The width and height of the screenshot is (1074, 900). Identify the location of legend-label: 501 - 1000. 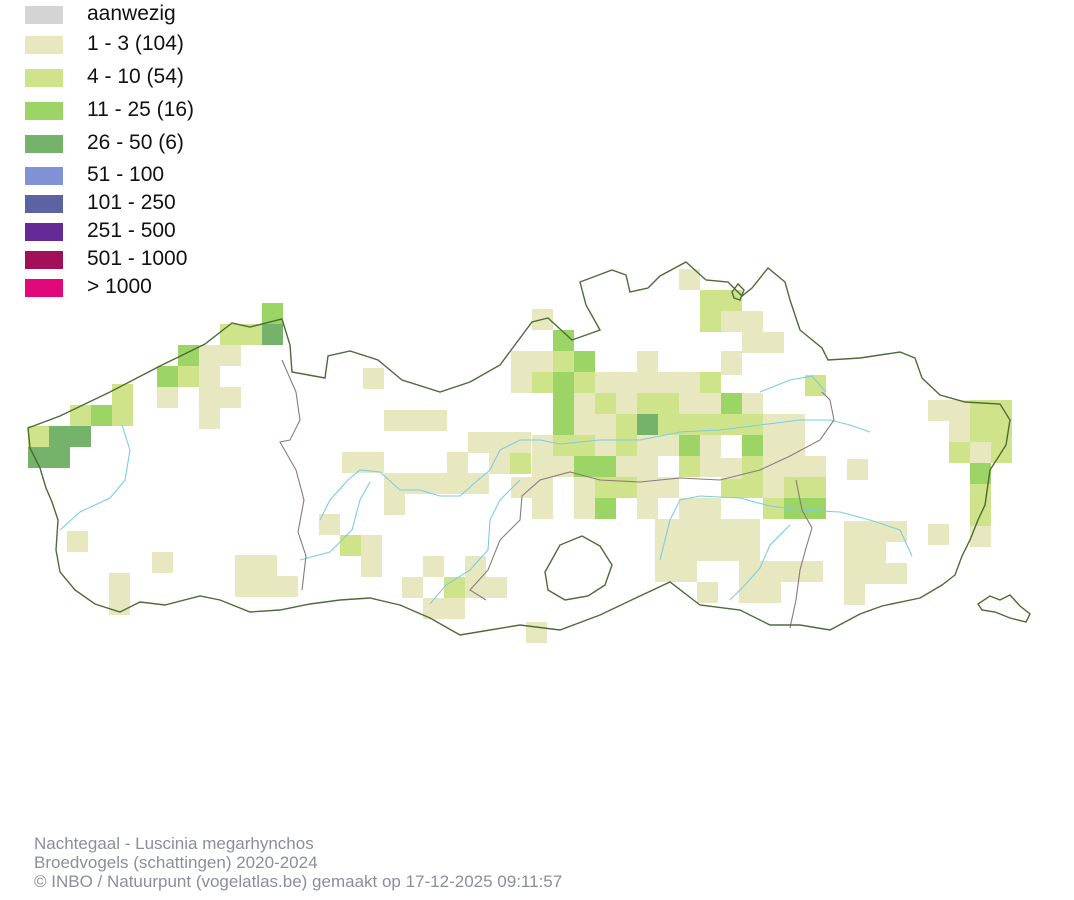
(137, 258).